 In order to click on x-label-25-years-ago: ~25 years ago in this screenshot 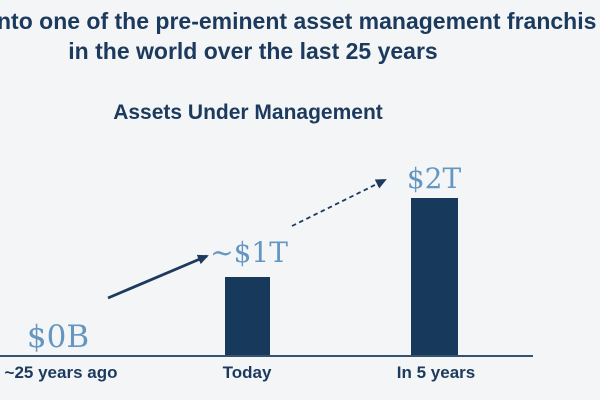, I will do `click(61, 372)`.